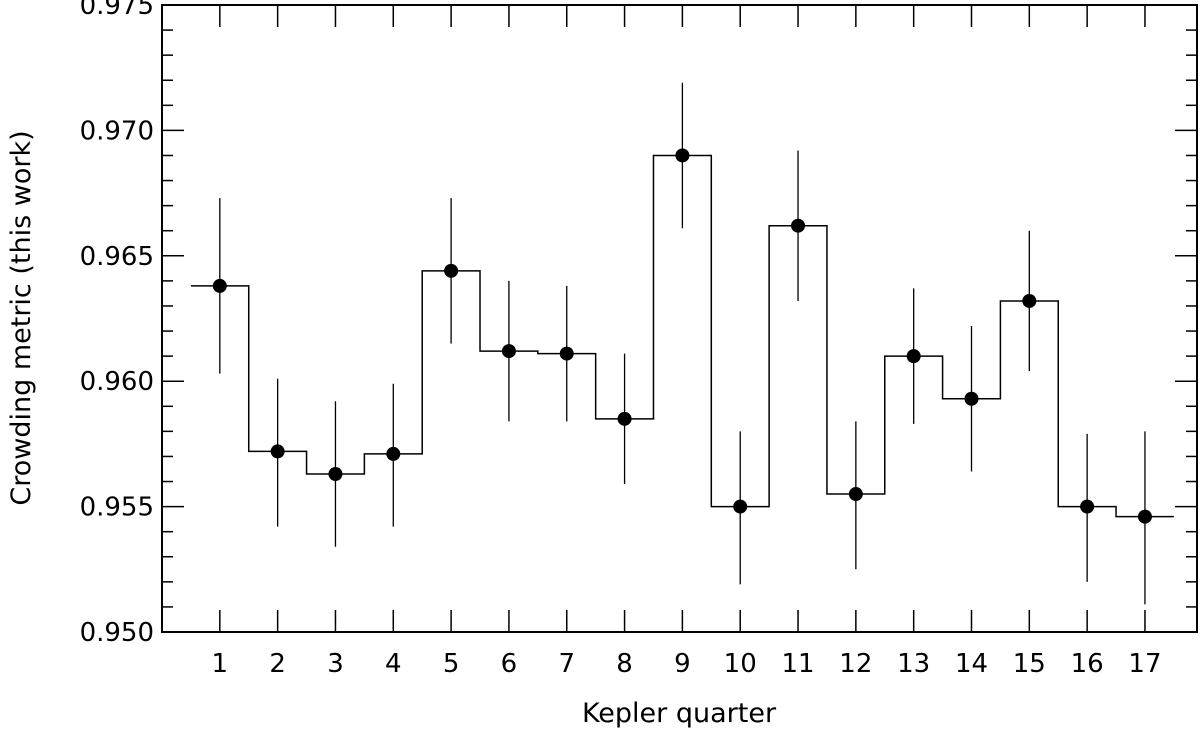 The height and width of the screenshot is (735, 1200). I want to click on x-tick-label: 16, so click(1087, 664).